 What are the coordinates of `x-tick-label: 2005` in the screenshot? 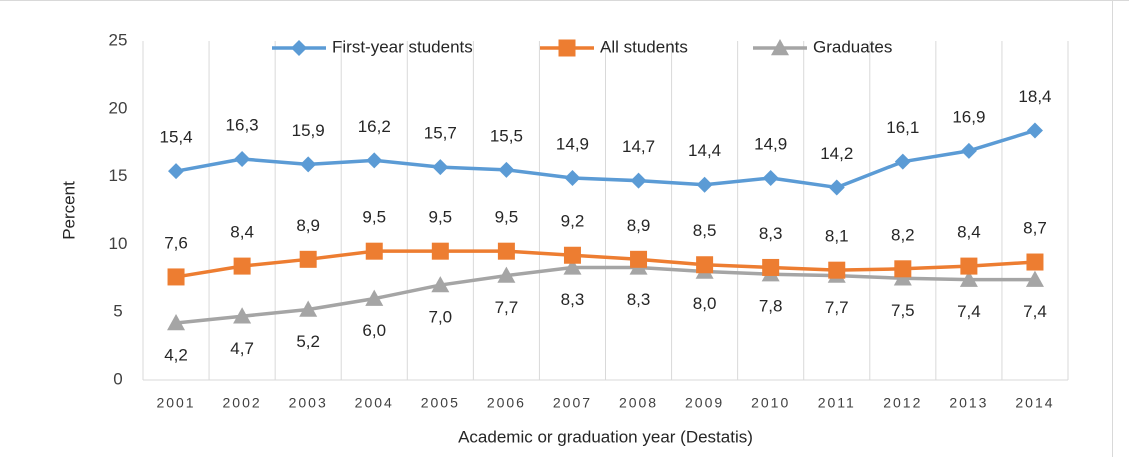 It's located at (440, 403).